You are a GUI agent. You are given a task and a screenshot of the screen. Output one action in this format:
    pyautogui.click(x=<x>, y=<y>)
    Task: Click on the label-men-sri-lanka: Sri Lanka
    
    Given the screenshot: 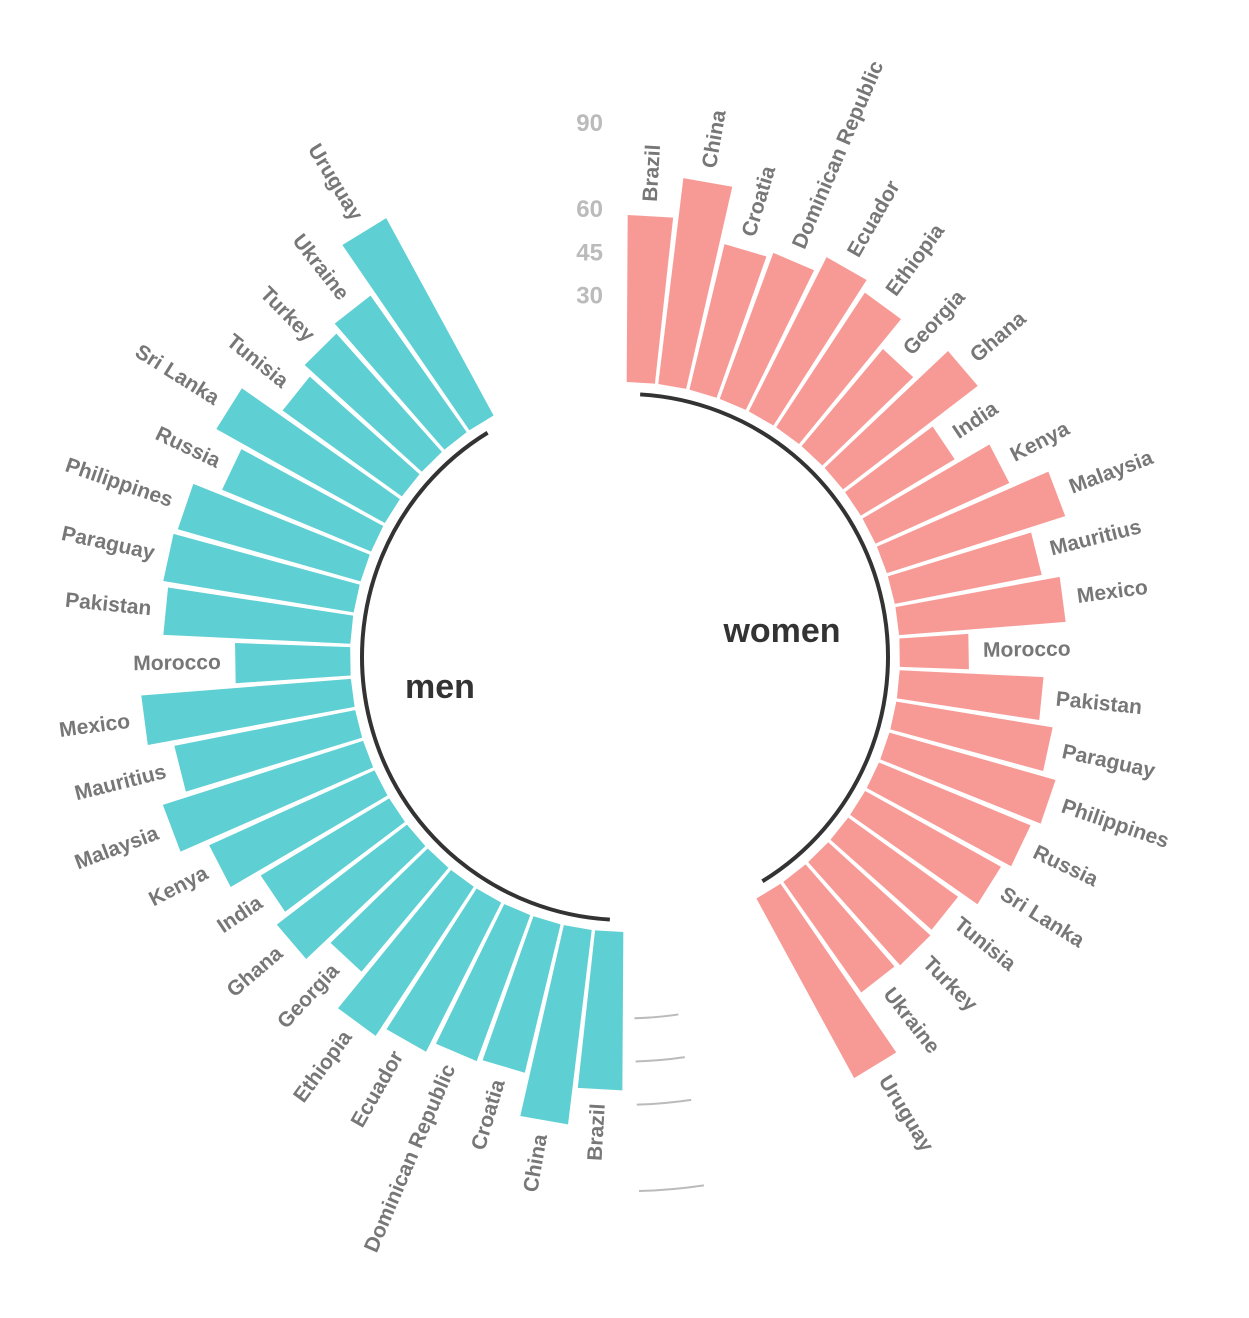 What is the action you would take?
    pyautogui.click(x=177, y=375)
    